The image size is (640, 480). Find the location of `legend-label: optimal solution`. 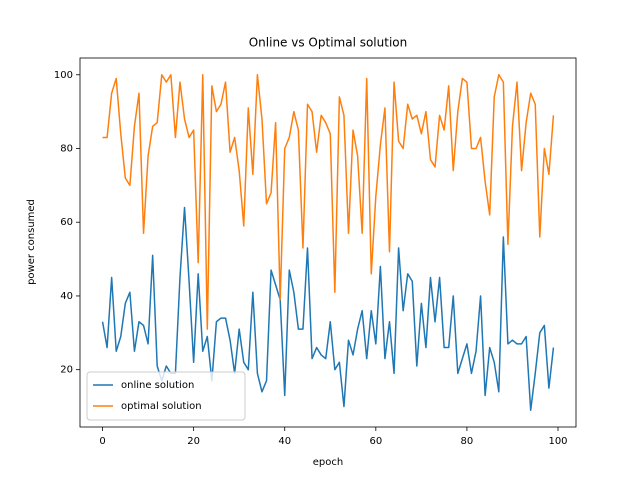

legend-label: optimal solution is located at coordinates (161, 406).